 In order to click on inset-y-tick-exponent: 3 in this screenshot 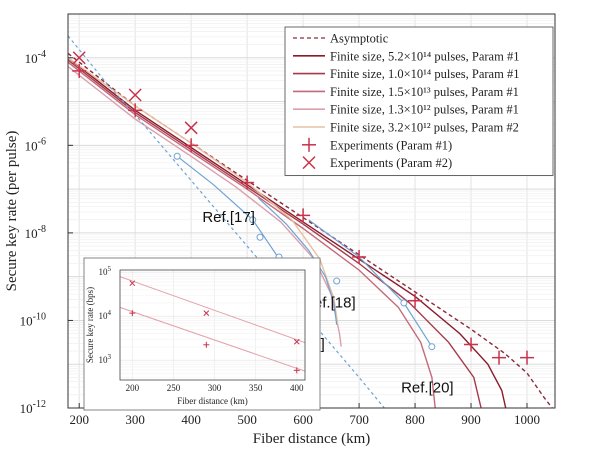, I will do `click(110, 357)`.